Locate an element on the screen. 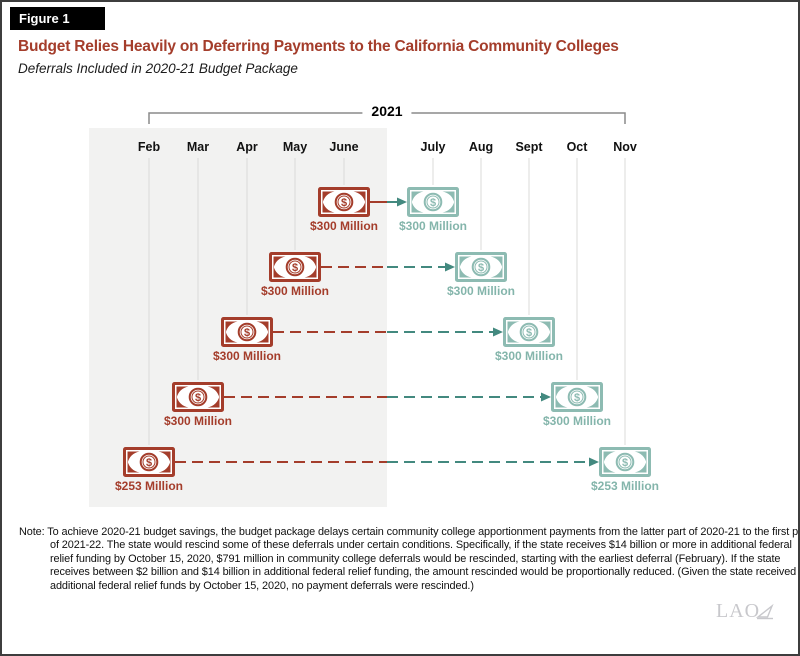 Image resolution: width=800 pixels, height=656 pixels. deferred-payment-may: $300 Million is located at coordinates (295, 275).